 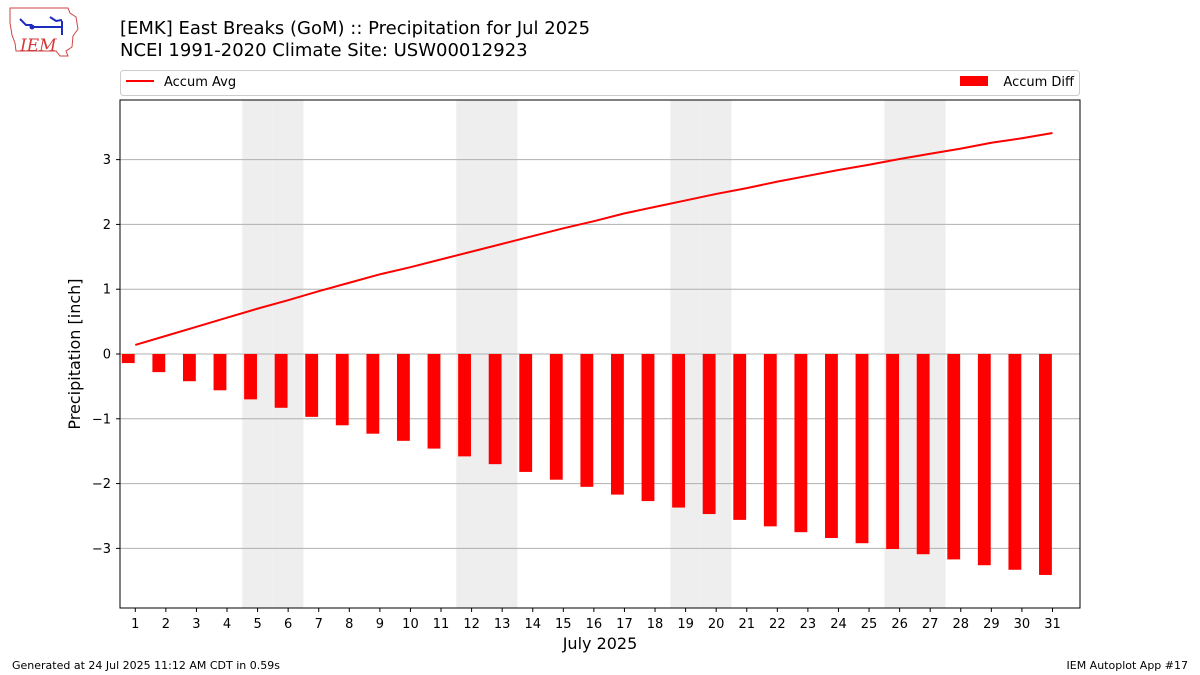 What do you see at coordinates (319, 624) in the screenshot?
I see `x-tick-label: 7` at bounding box center [319, 624].